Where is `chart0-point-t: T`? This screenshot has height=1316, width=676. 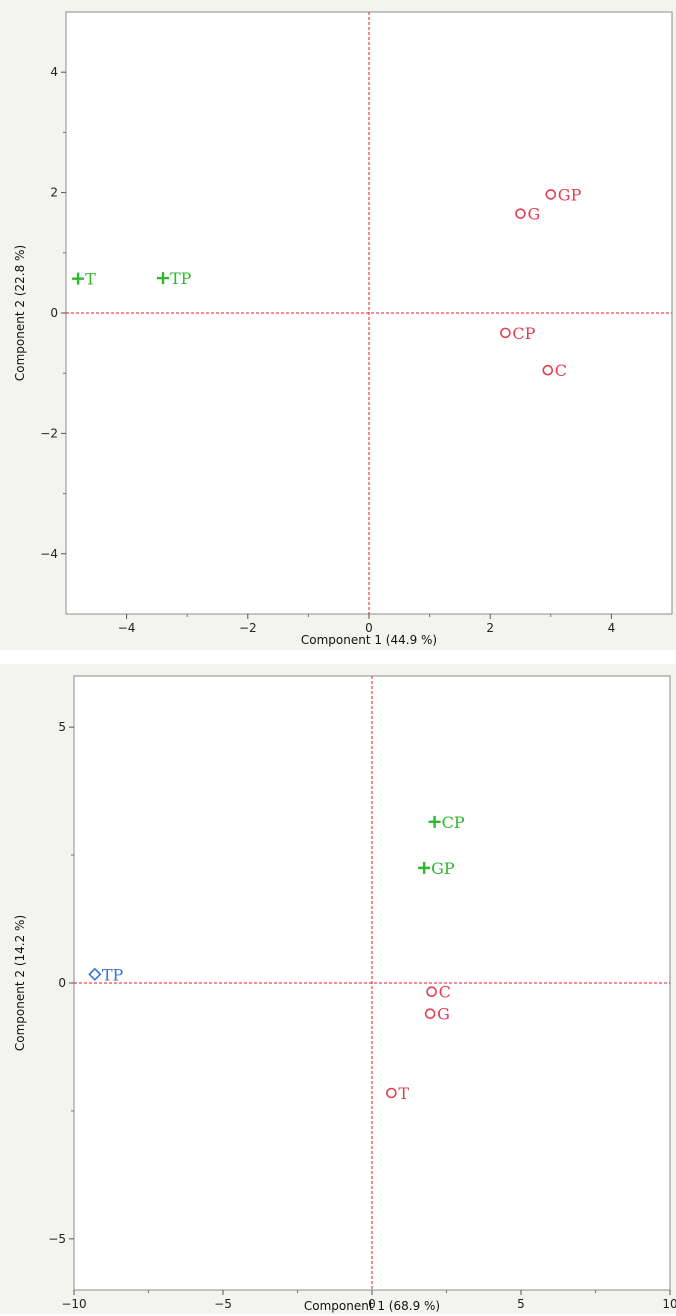
chart0-point-t: T is located at coordinates (84, 279).